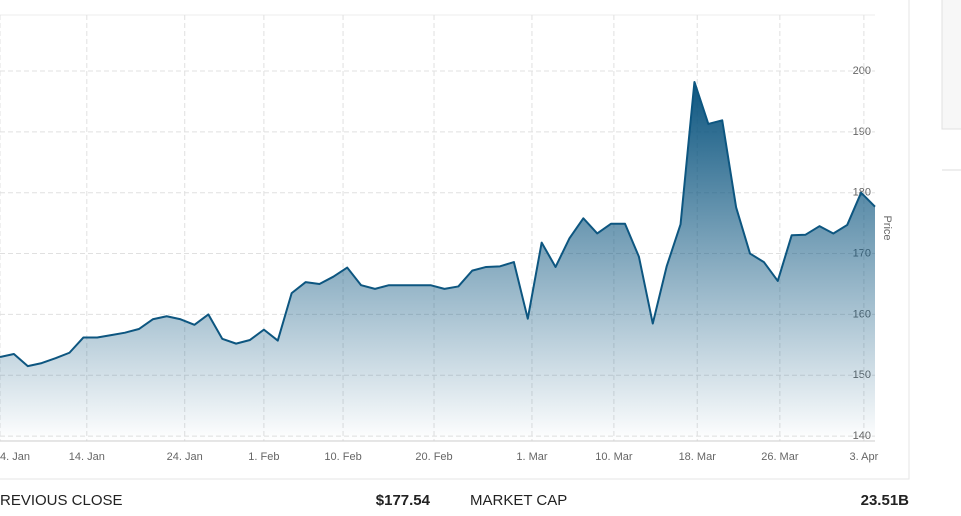  I want to click on x-tick-label: 10. Feb, so click(342, 457).